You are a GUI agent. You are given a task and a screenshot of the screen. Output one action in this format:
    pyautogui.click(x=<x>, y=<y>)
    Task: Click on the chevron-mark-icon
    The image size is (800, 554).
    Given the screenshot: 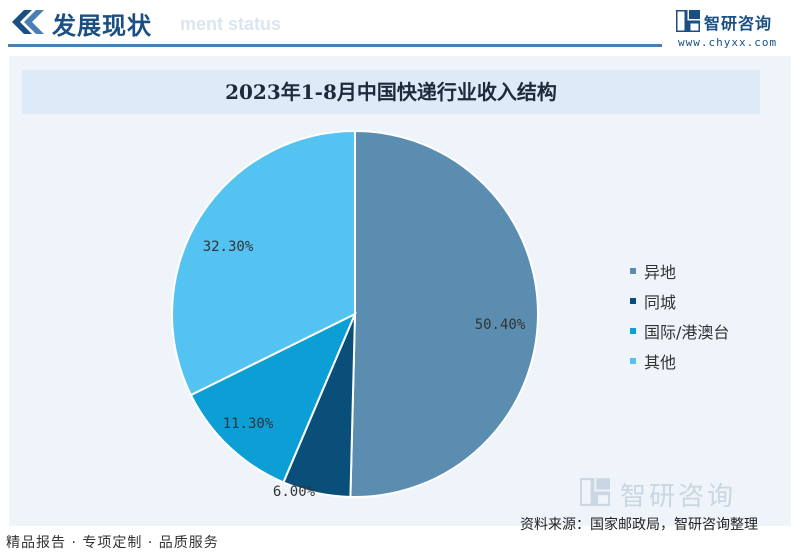 What is the action you would take?
    pyautogui.click(x=28, y=22)
    